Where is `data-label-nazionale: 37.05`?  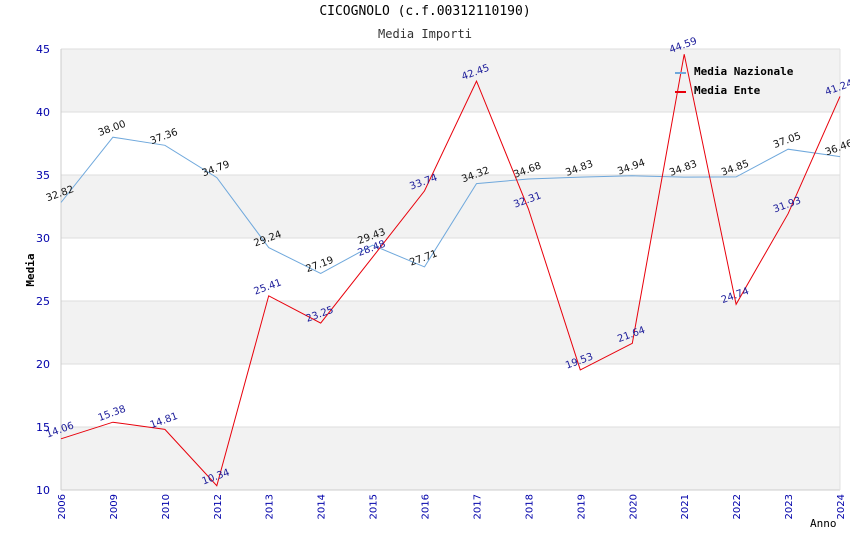 data-label-nazionale: 37.05 is located at coordinates (787, 141).